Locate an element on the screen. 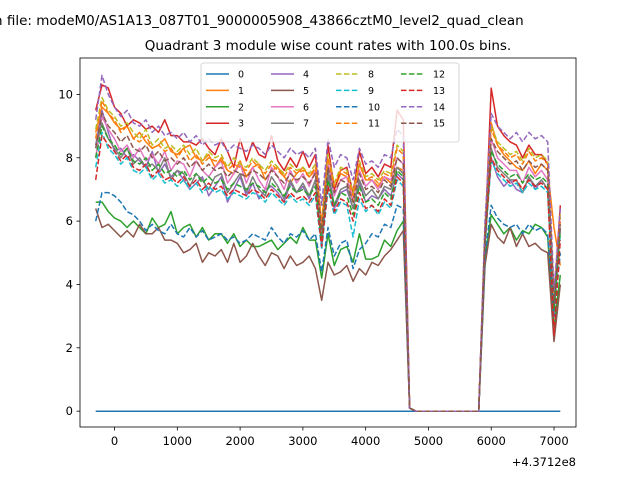 This screenshot has width=640, height=480. y-tick-label: 0 is located at coordinates (69, 411).